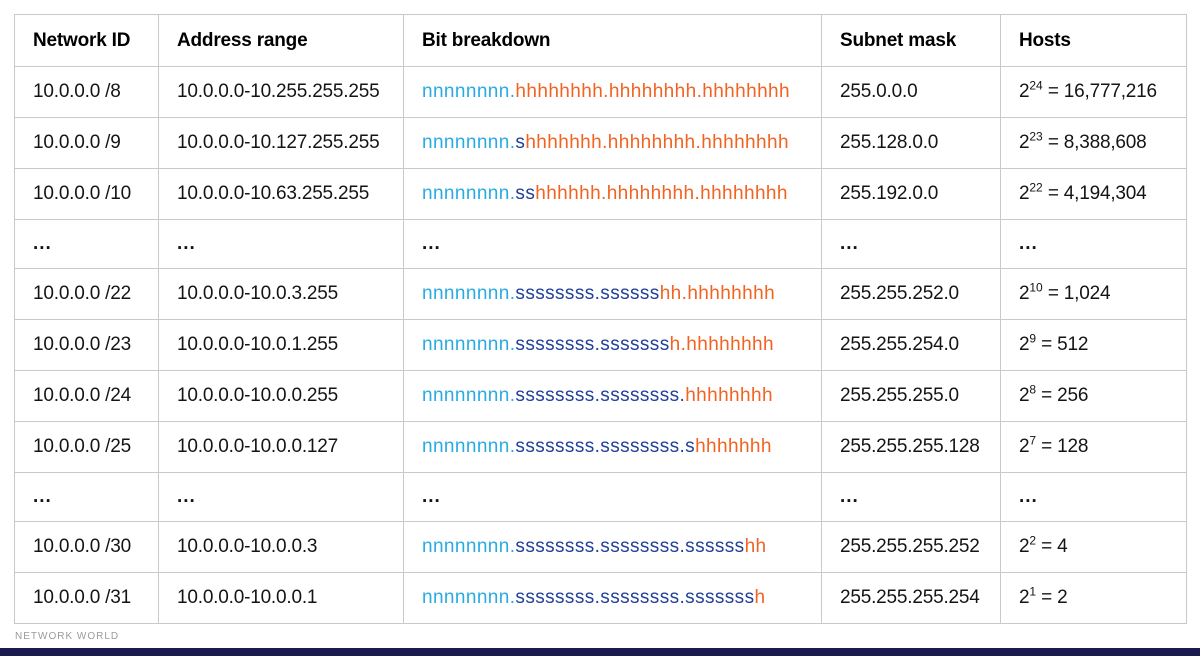  Describe the element at coordinates (1093, 194) in the screenshot. I see `hosts-cell: 222 = 4,194,304` at that location.